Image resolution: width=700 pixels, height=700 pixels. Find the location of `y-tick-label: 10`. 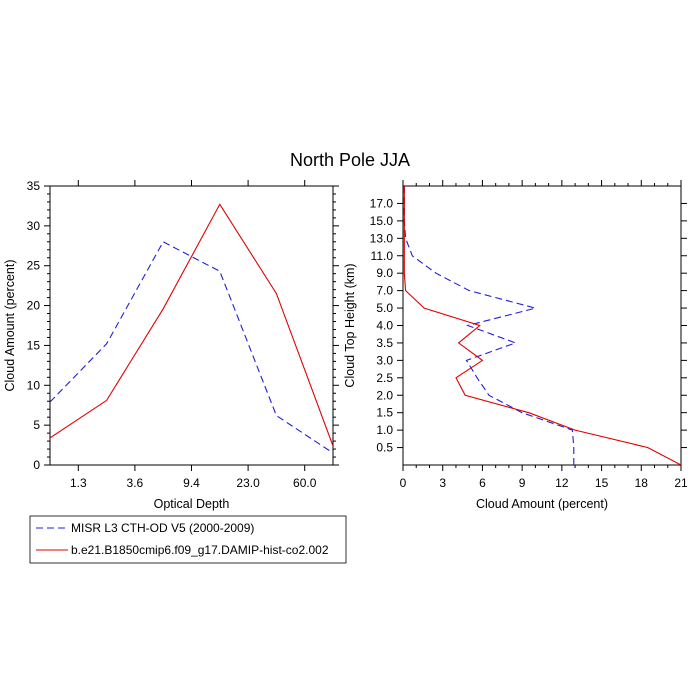

y-tick-label: 10 is located at coordinates (34, 385).